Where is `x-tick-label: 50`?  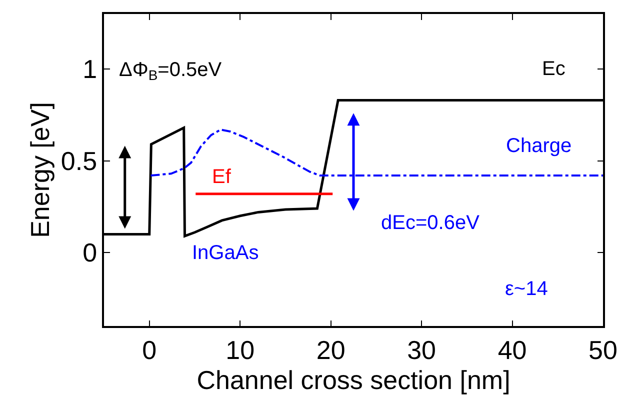 x-tick-label: 50 is located at coordinates (603, 349).